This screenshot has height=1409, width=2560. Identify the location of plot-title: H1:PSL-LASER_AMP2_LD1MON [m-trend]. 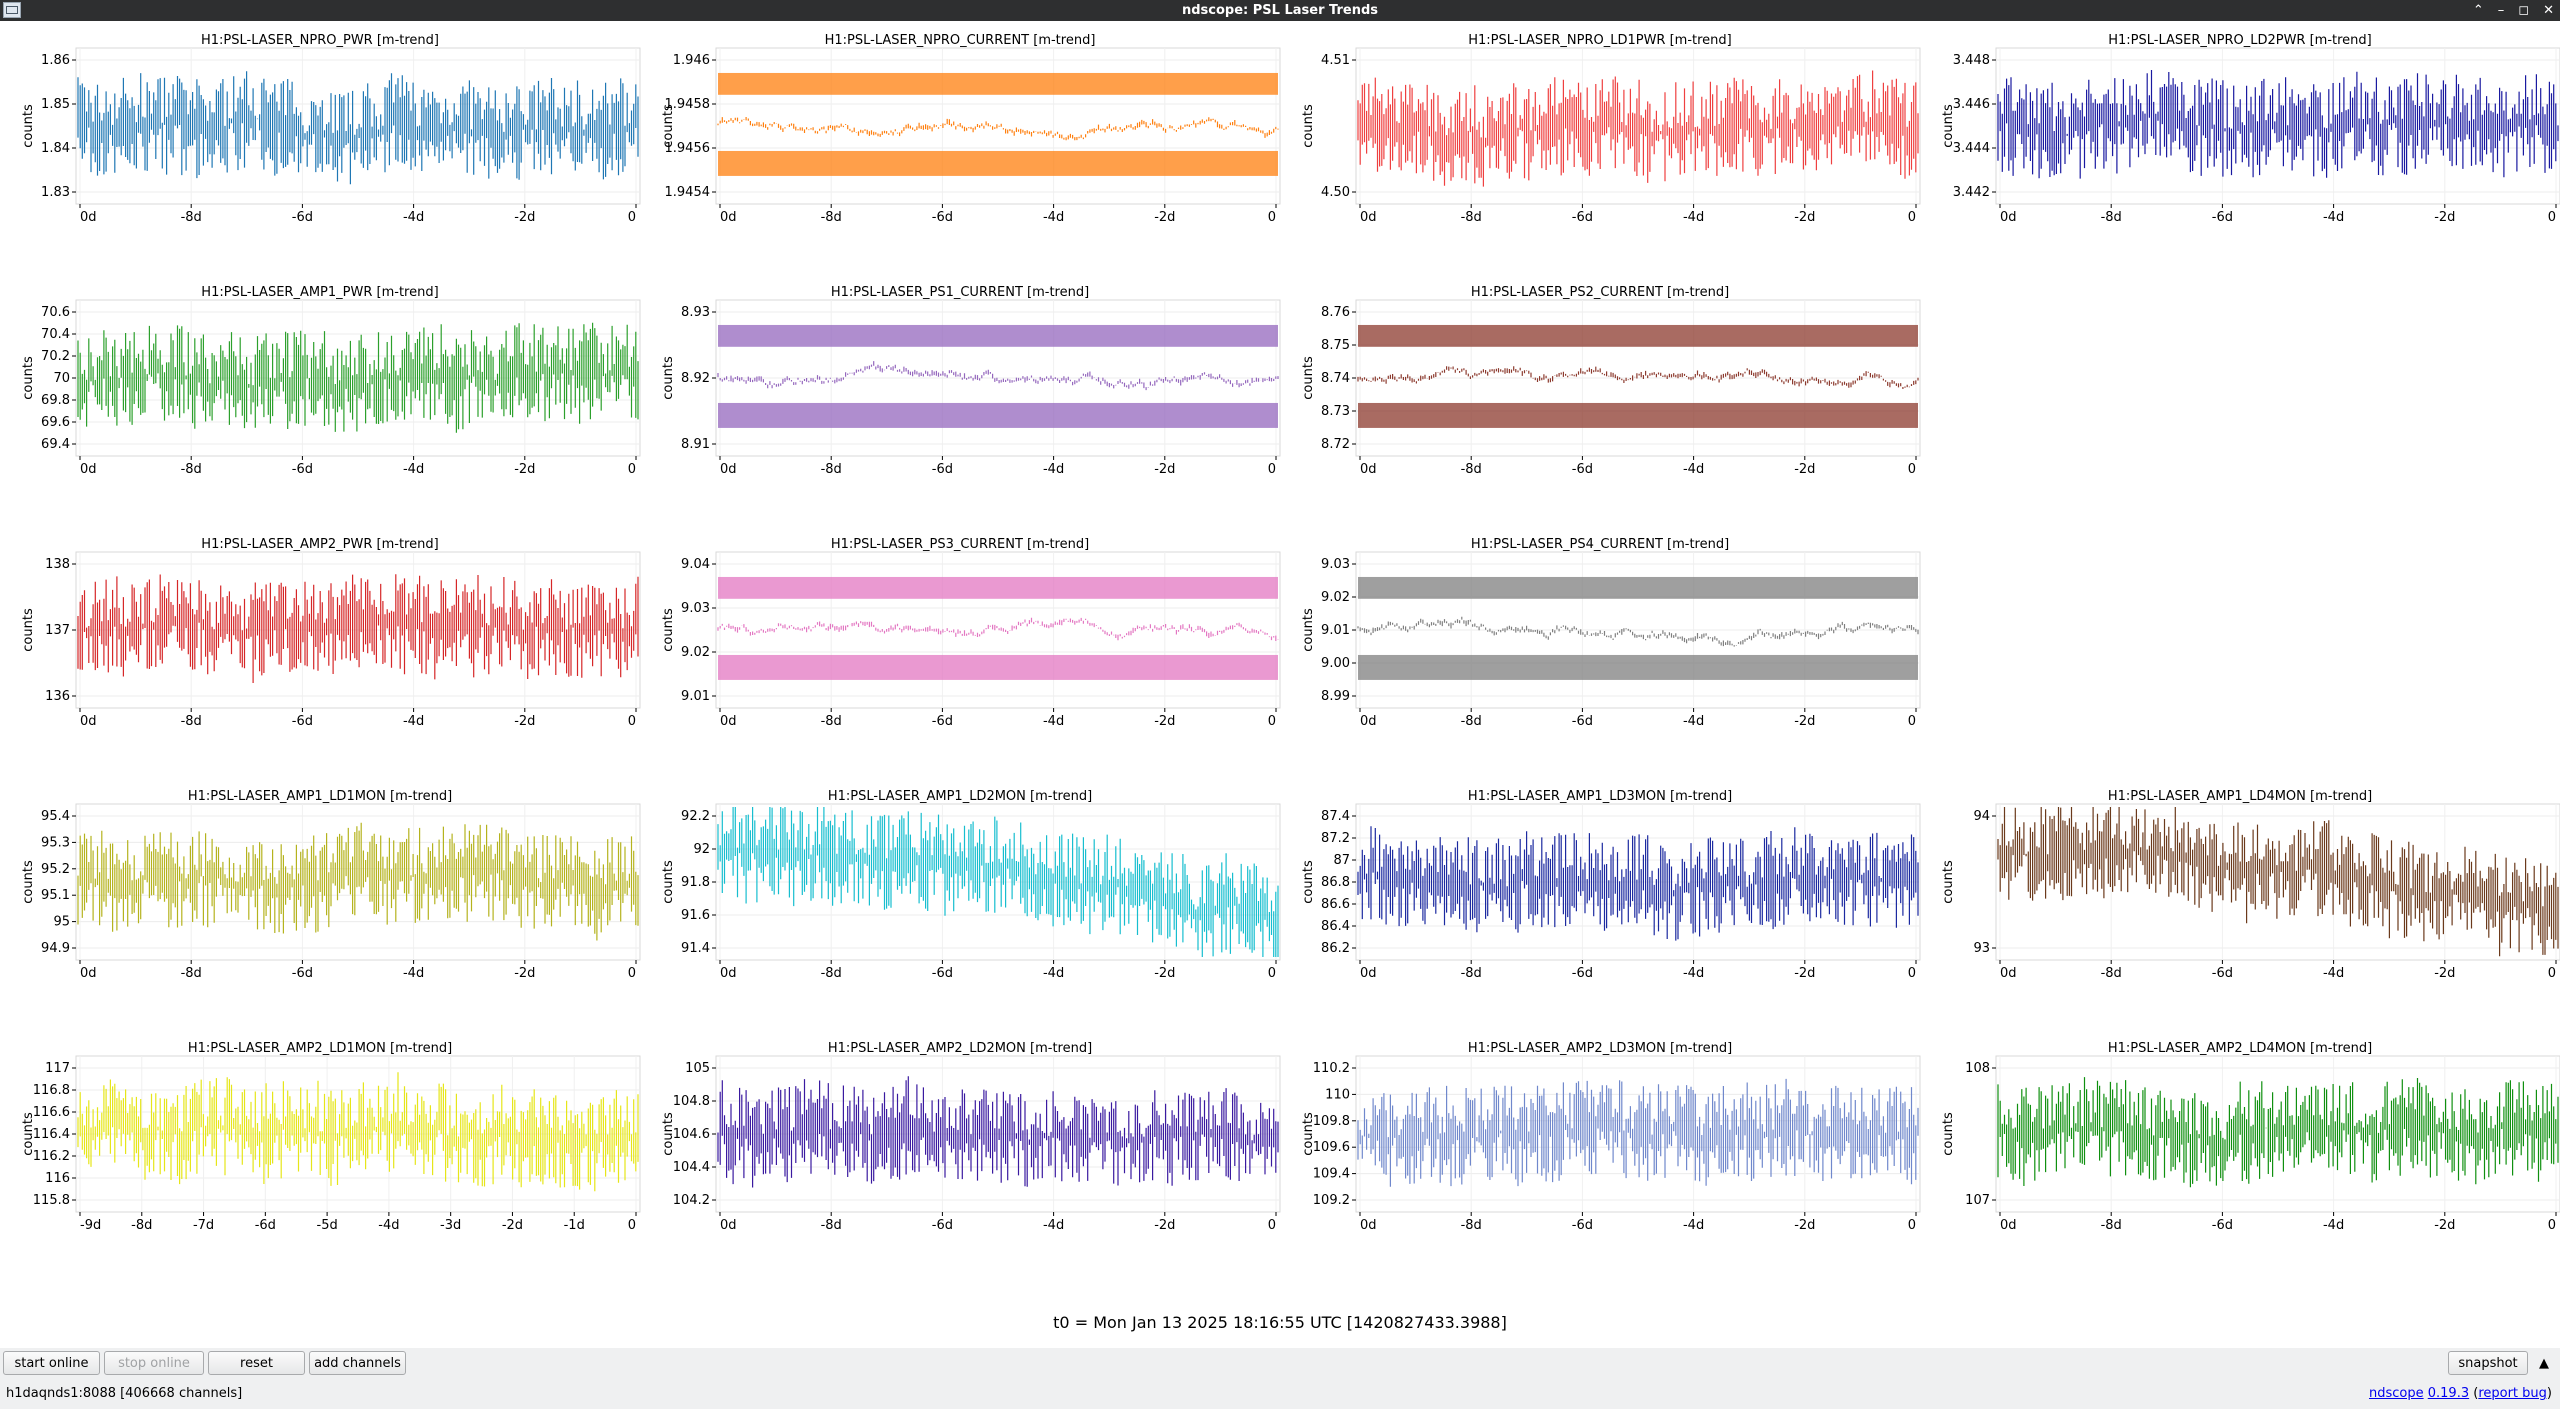
(320, 1048).